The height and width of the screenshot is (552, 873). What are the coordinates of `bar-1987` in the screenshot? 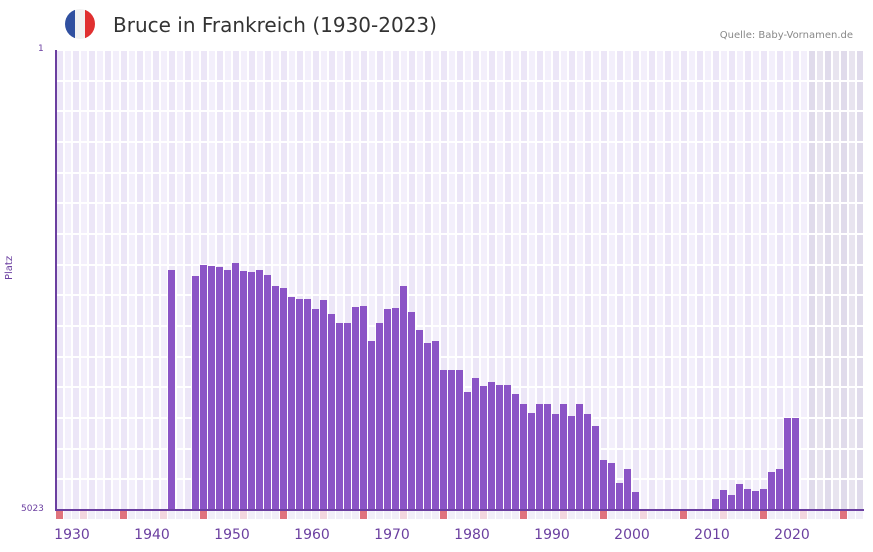 It's located at (515, 452).